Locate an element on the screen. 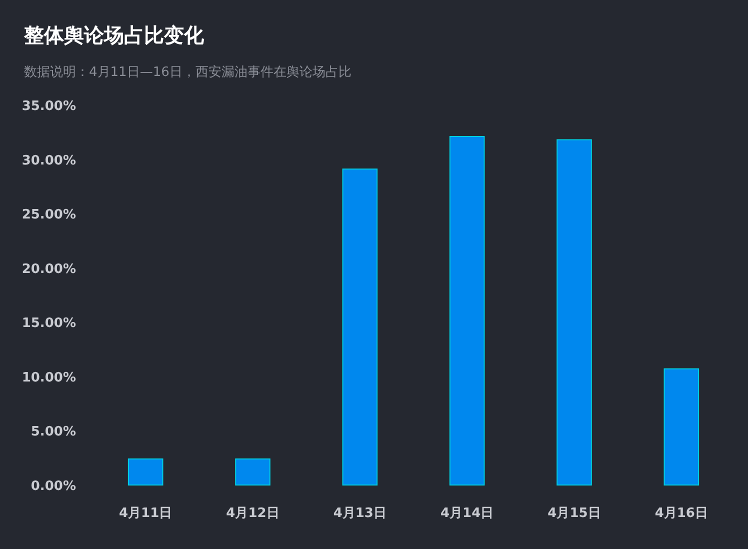 Image resolution: width=748 pixels, height=549 pixels. x-tick-label: 4月13日 is located at coordinates (359, 513).